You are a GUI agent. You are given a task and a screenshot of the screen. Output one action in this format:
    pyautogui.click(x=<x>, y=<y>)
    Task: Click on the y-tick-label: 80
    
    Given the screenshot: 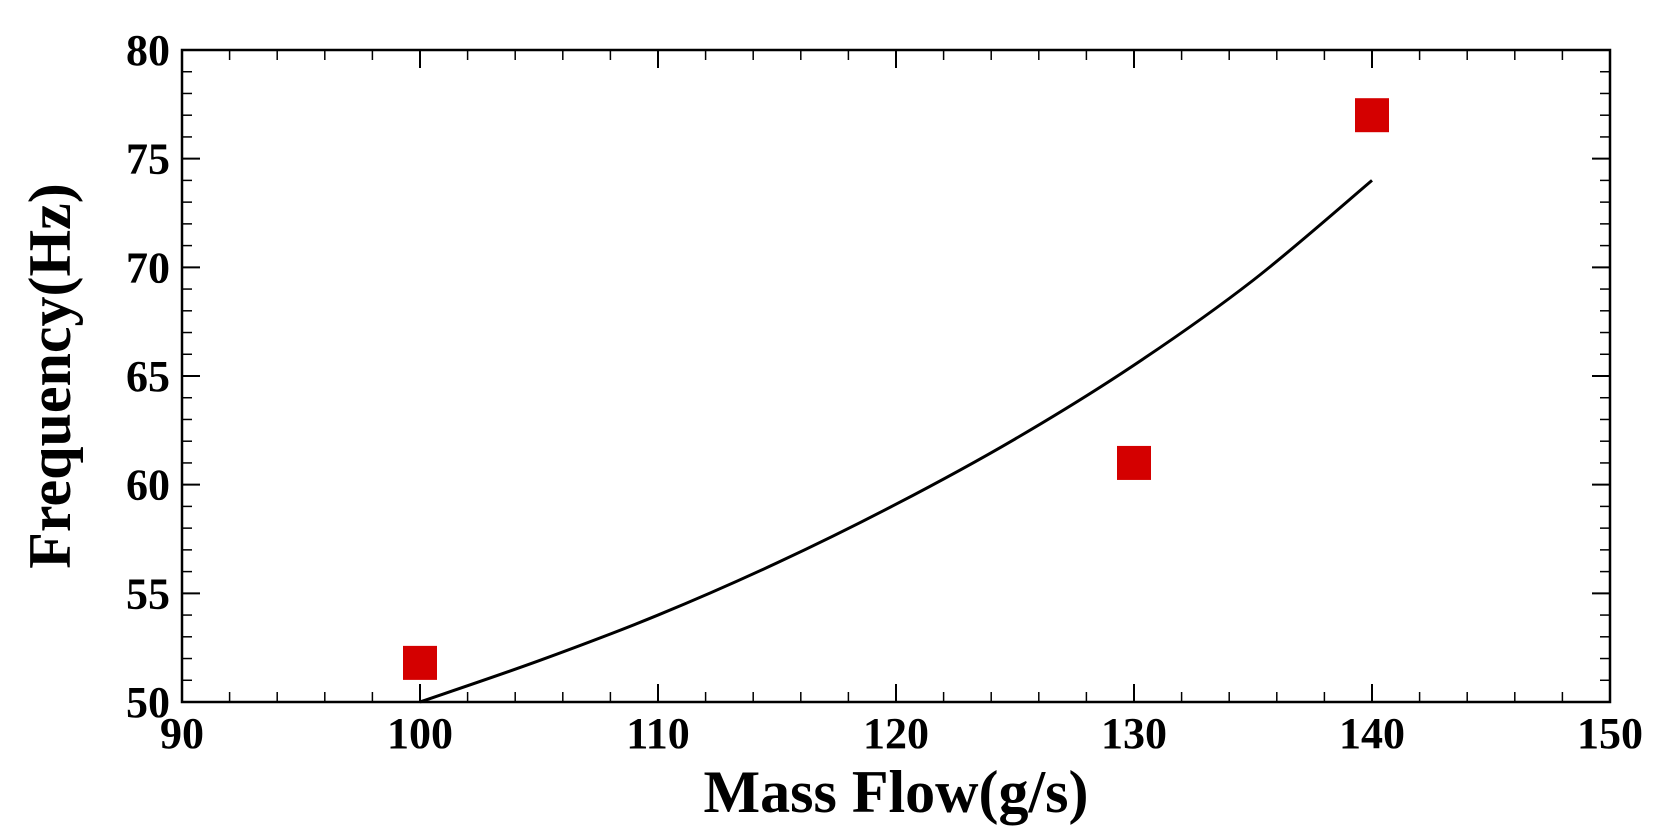 What is the action you would take?
    pyautogui.click(x=148, y=50)
    